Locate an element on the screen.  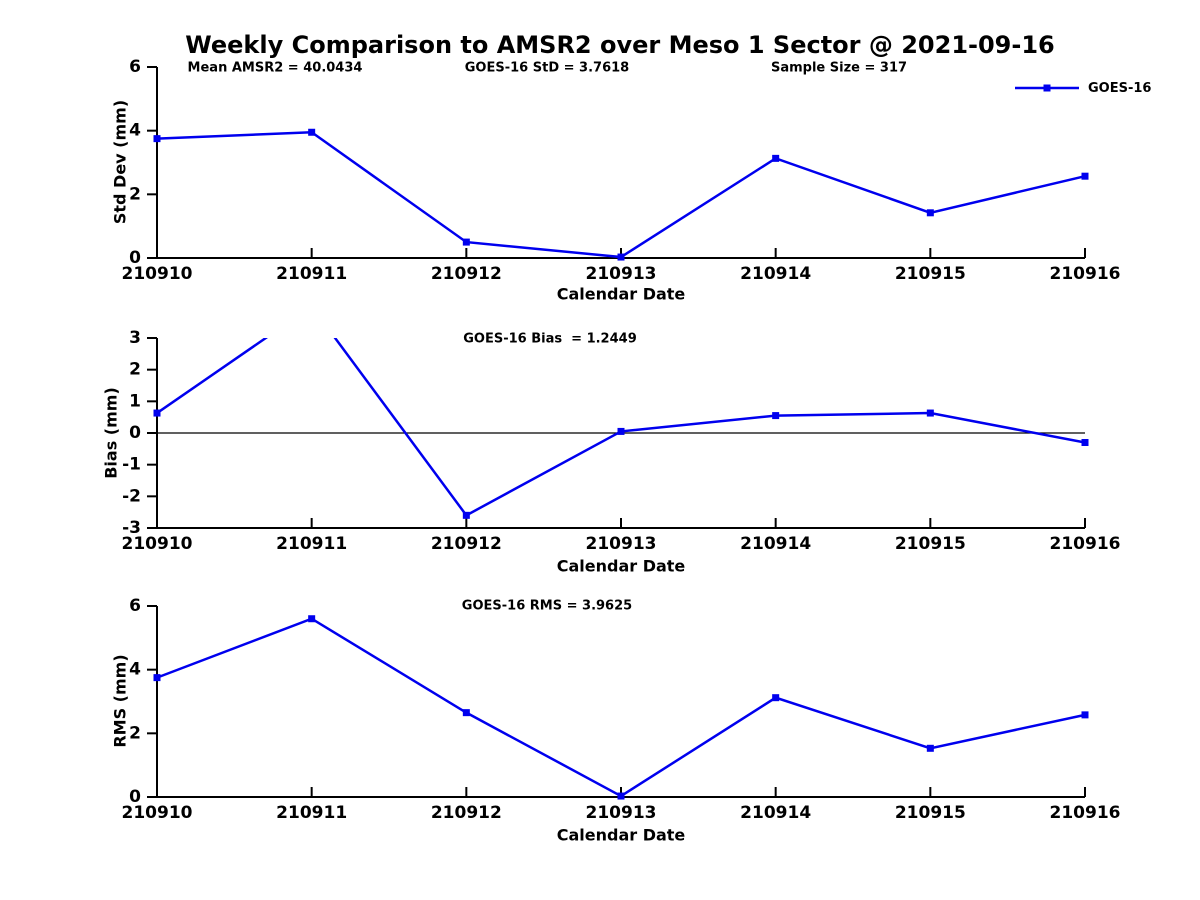
y-tick-label: -1 is located at coordinates (131, 465).